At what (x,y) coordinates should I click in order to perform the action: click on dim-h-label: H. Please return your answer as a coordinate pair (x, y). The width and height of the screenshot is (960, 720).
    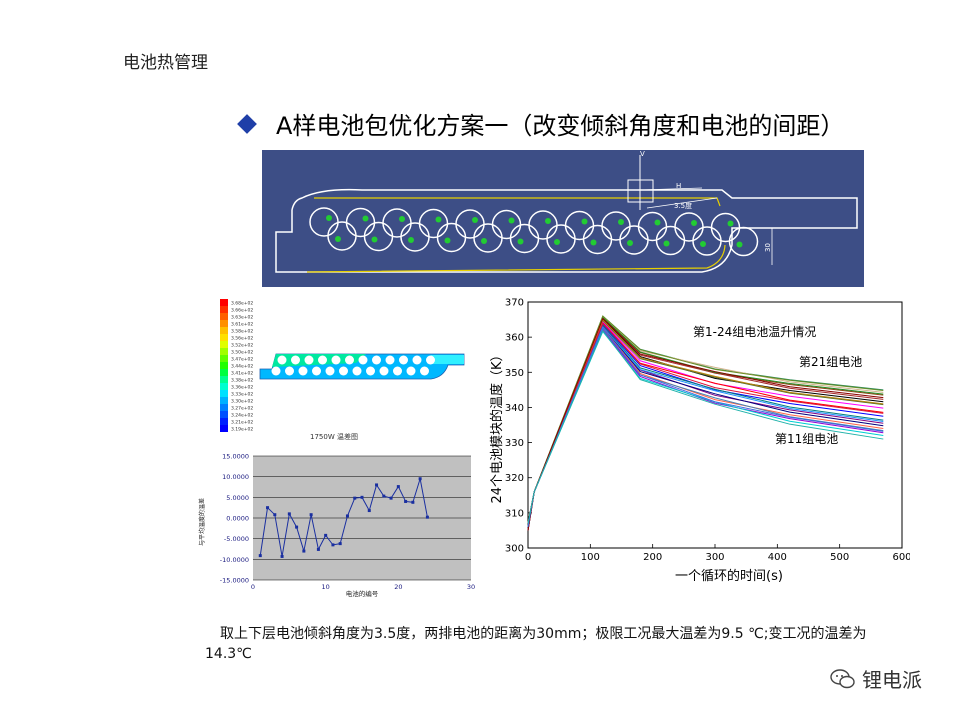
    Looking at the image, I should click on (678, 186).